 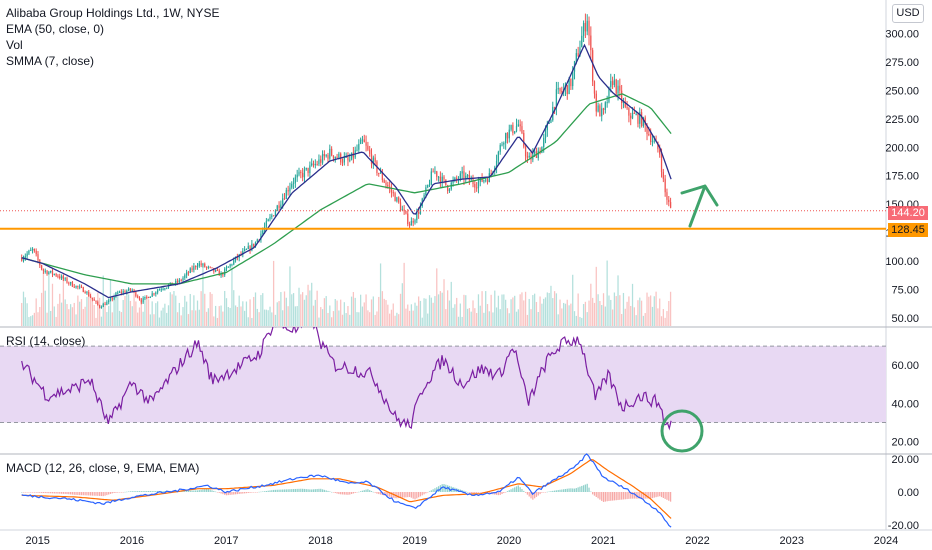 What do you see at coordinates (50, 61) in the screenshot?
I see `smma-legend: SMMA (7, close)` at bounding box center [50, 61].